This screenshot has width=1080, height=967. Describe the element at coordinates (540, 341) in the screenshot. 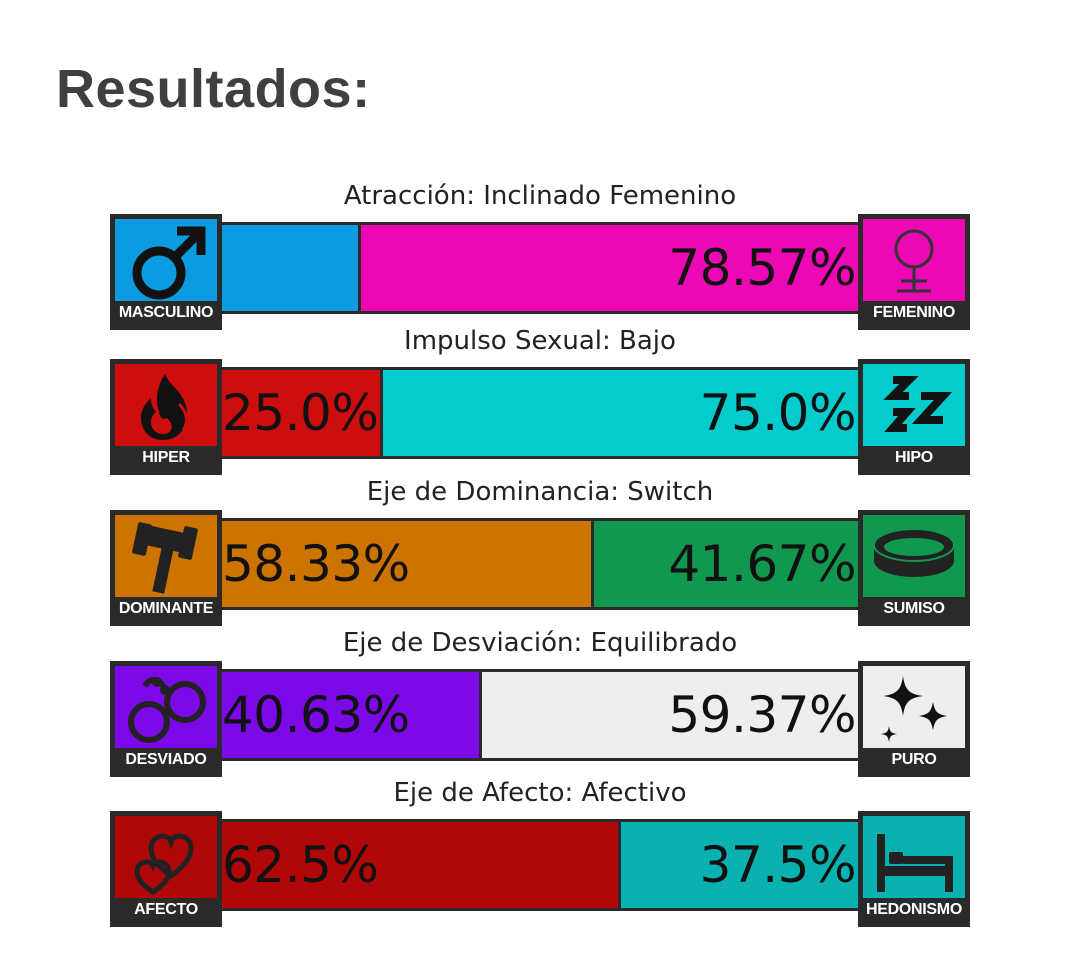

I see `axis-title: Impulso Sexual: Bajo` at that location.